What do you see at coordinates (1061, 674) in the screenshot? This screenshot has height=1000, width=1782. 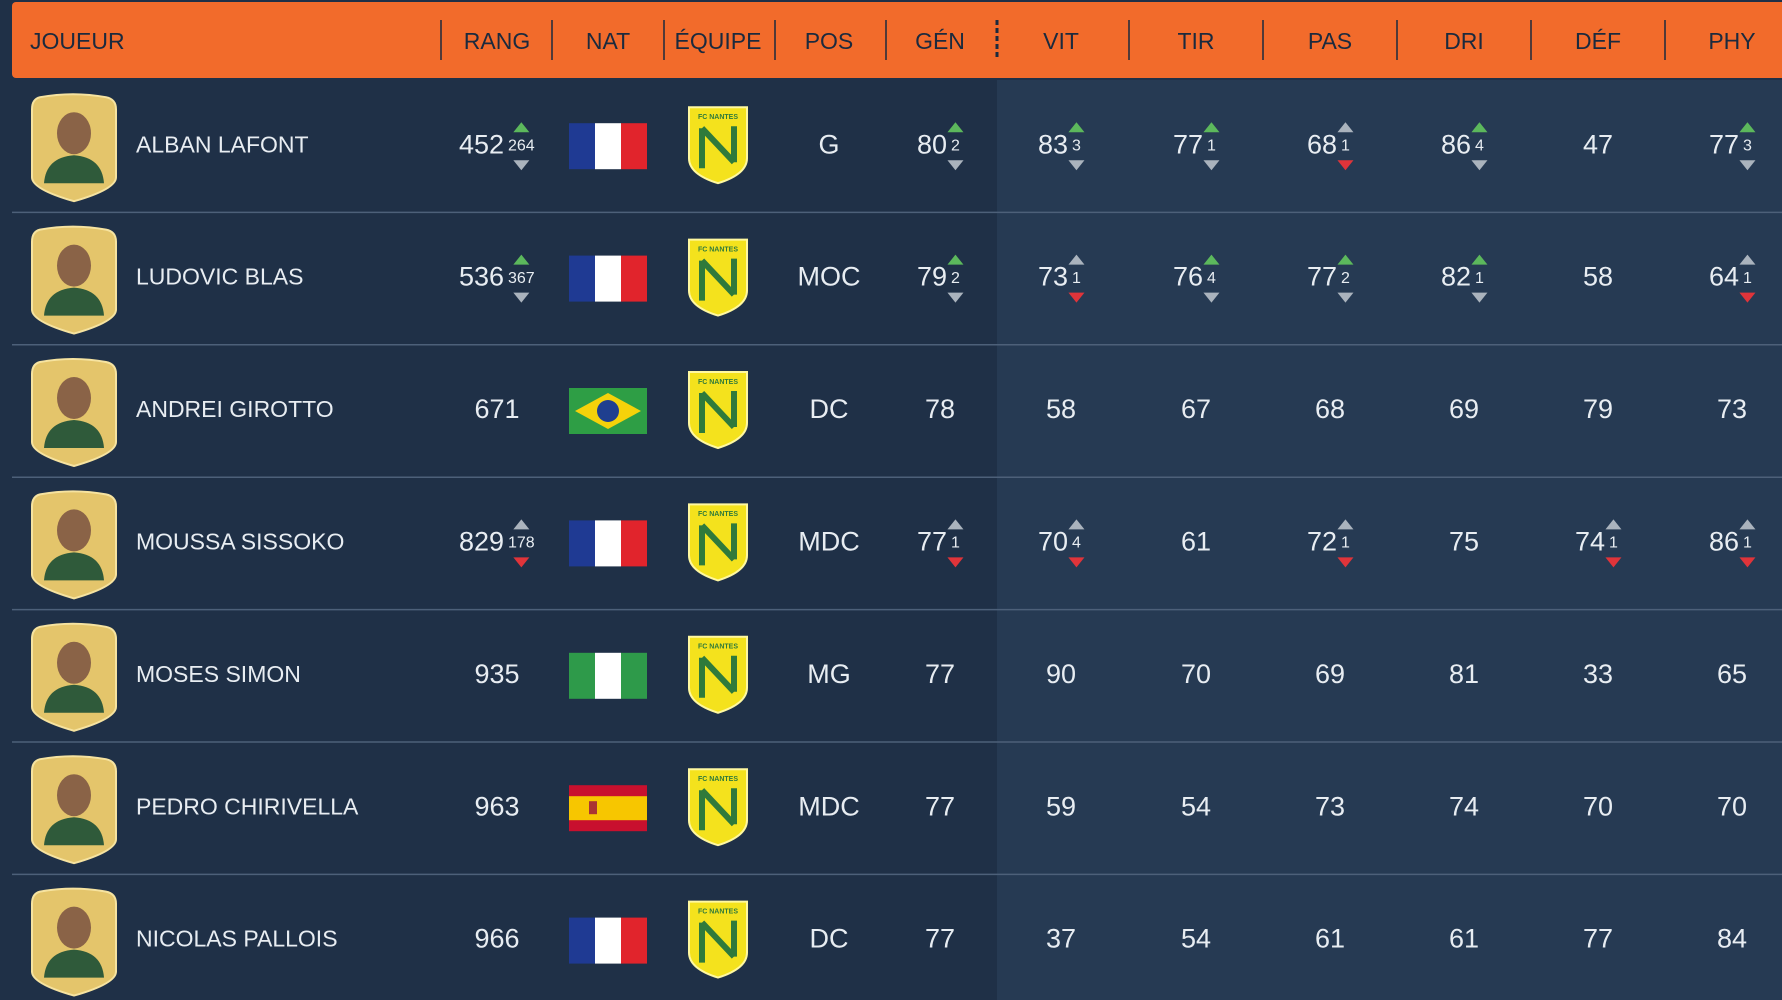 I see `stat-value: 90` at bounding box center [1061, 674].